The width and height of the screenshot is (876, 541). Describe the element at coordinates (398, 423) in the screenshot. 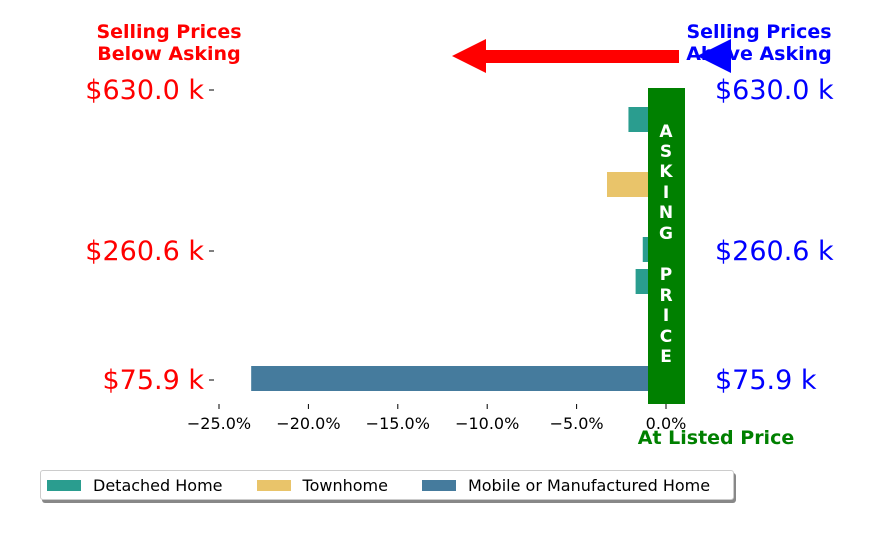

I see `x-tick-label: −15.0%` at that location.